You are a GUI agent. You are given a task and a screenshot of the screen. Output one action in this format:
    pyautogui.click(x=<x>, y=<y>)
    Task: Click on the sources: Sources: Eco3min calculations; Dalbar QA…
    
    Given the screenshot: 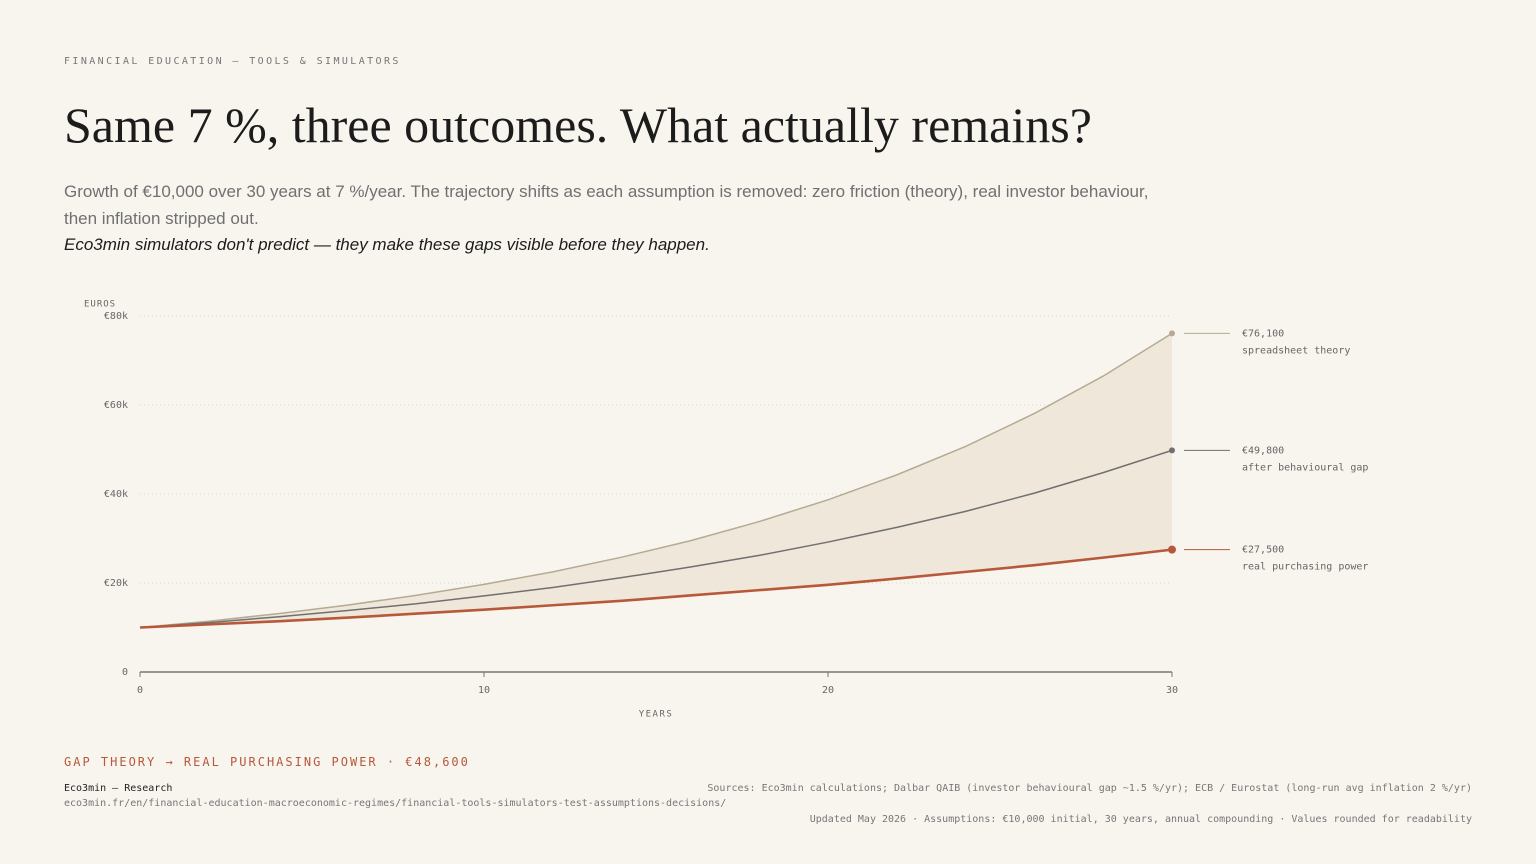 What is the action you would take?
    pyautogui.click(x=1089, y=788)
    